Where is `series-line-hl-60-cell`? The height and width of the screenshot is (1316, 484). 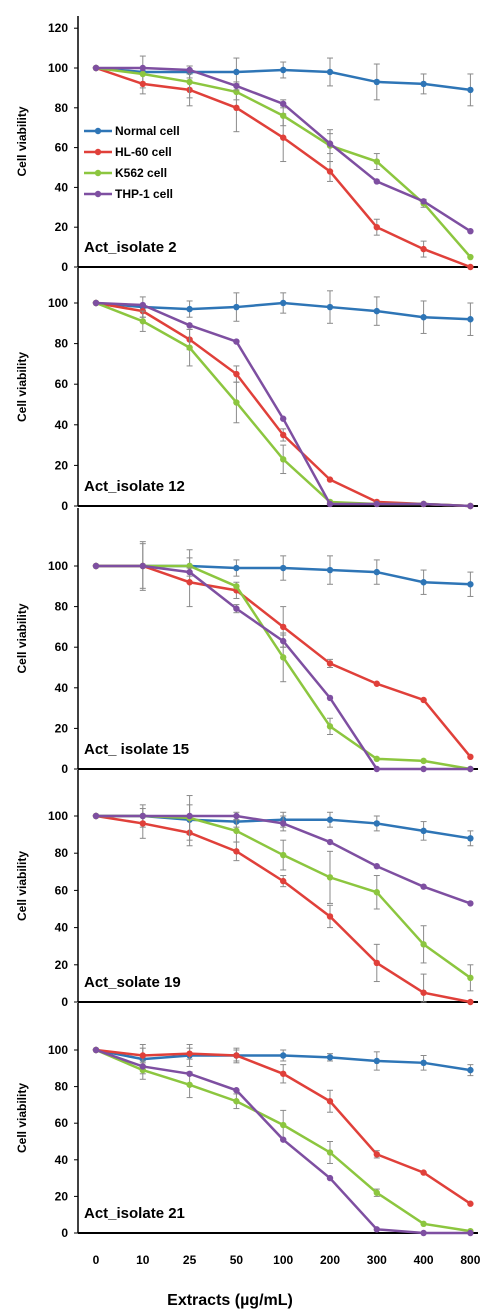
series-line-hl-60-cell is located at coordinates (283, 404).